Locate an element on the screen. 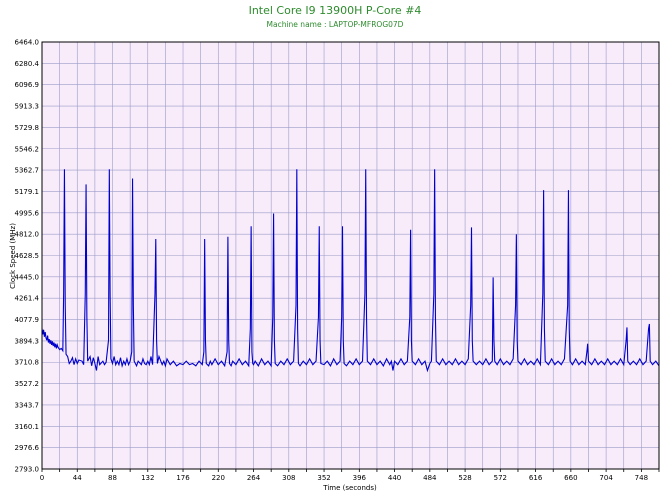  y-tick-label: 5546.2 is located at coordinates (27, 149).